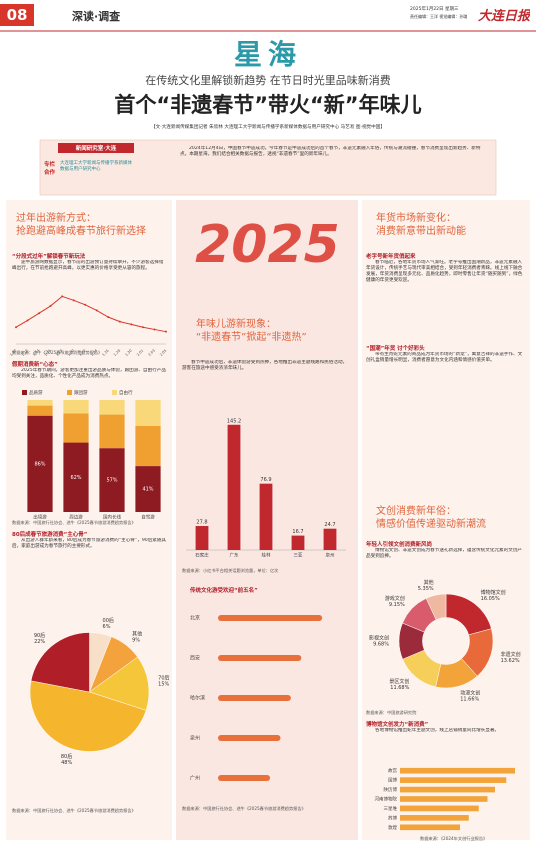  Describe the element at coordinates (39, 464) in the screenshot. I see `value-label: 86%` at that location.